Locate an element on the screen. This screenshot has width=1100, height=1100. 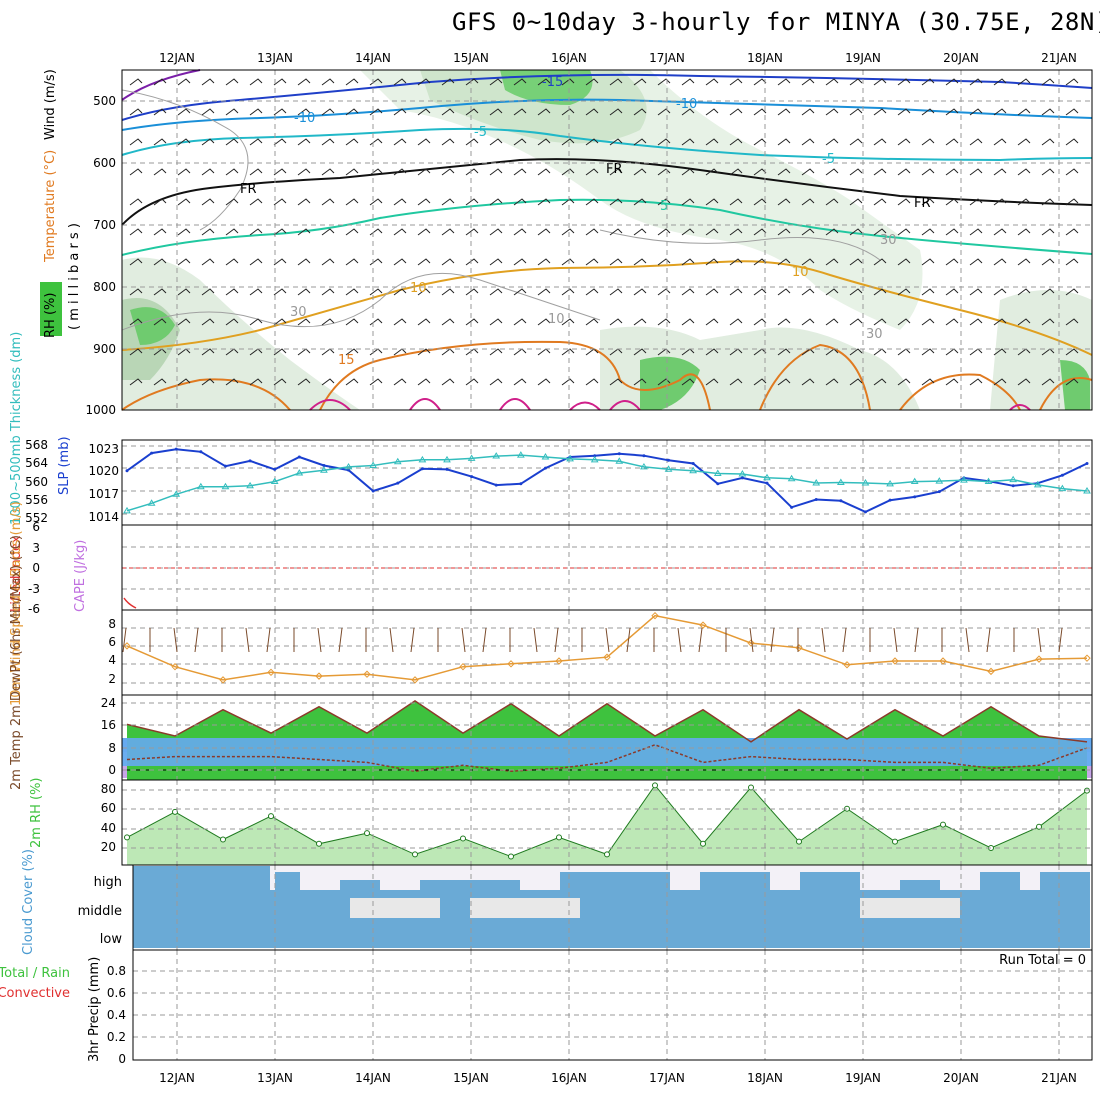
top-day-label: 20JAN is located at coordinates (961, 58).